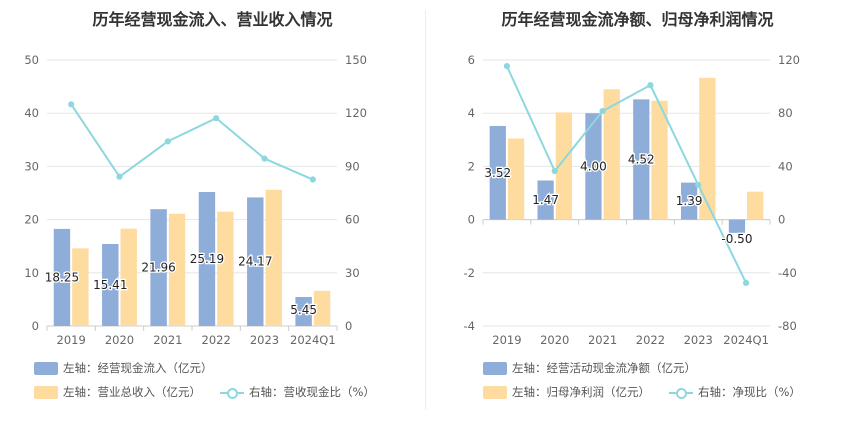 The height and width of the screenshot is (437, 850). I want to click on data-label: 18.25, so click(62, 277).